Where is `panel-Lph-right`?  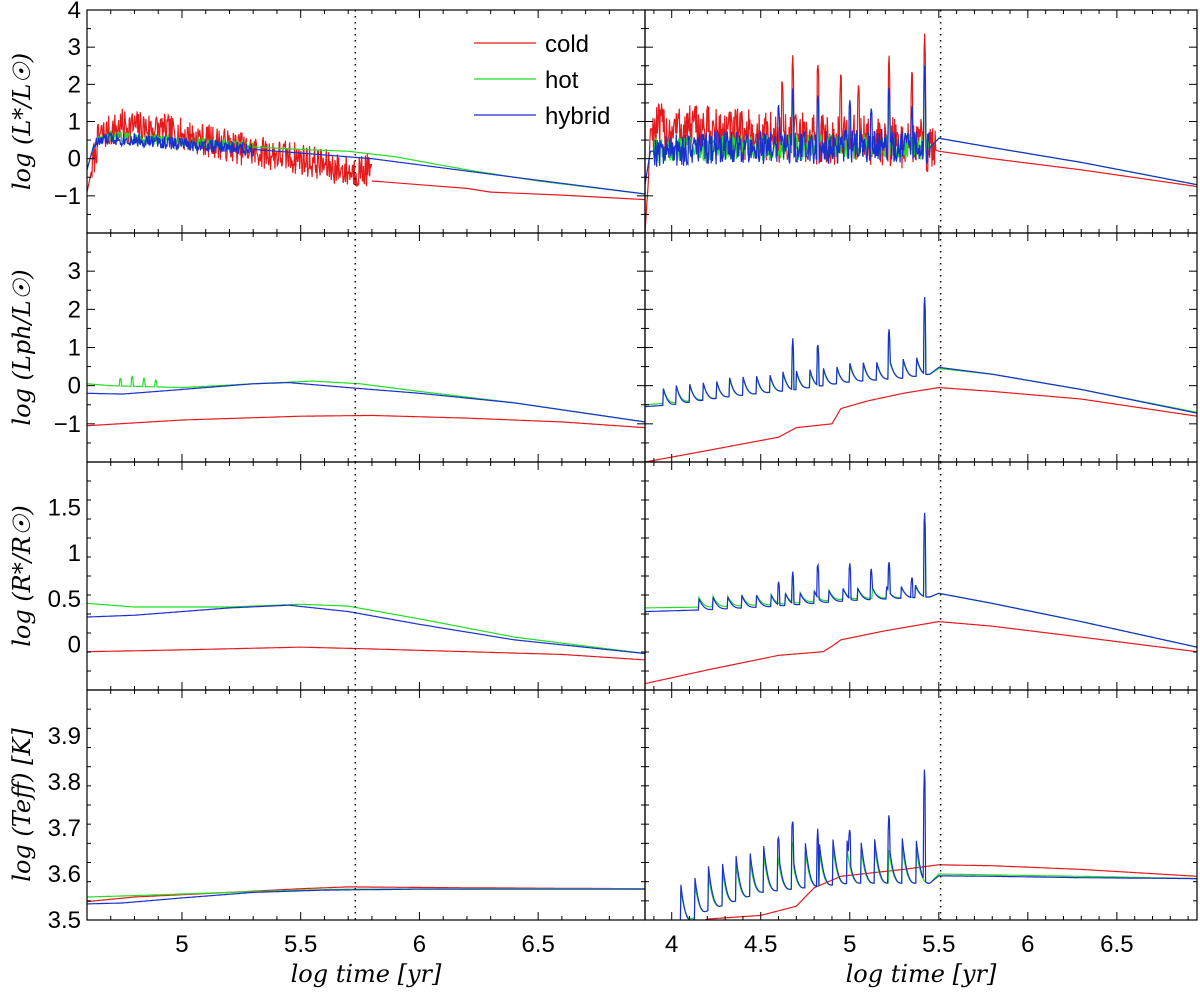 panel-Lph-right is located at coordinates (921, 347).